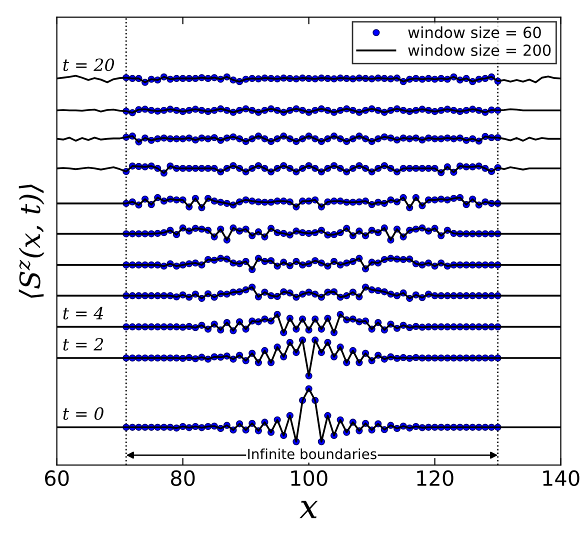 Image resolution: width=586 pixels, height=537 pixels. I want to click on annotation: t = 4, so click(83, 313).